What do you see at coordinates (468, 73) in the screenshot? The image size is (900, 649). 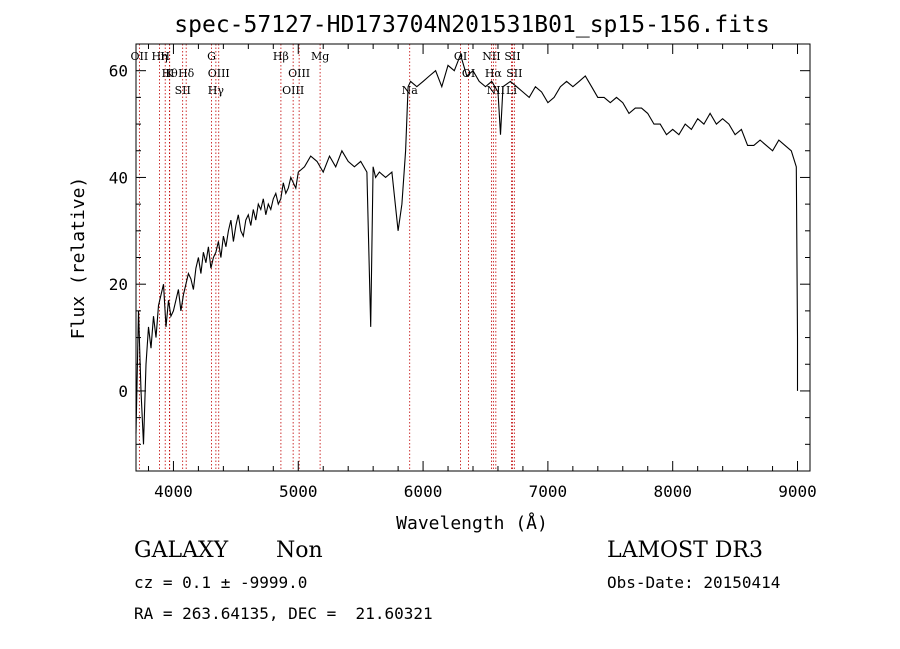 I see `line-label-16: OI` at bounding box center [468, 73].